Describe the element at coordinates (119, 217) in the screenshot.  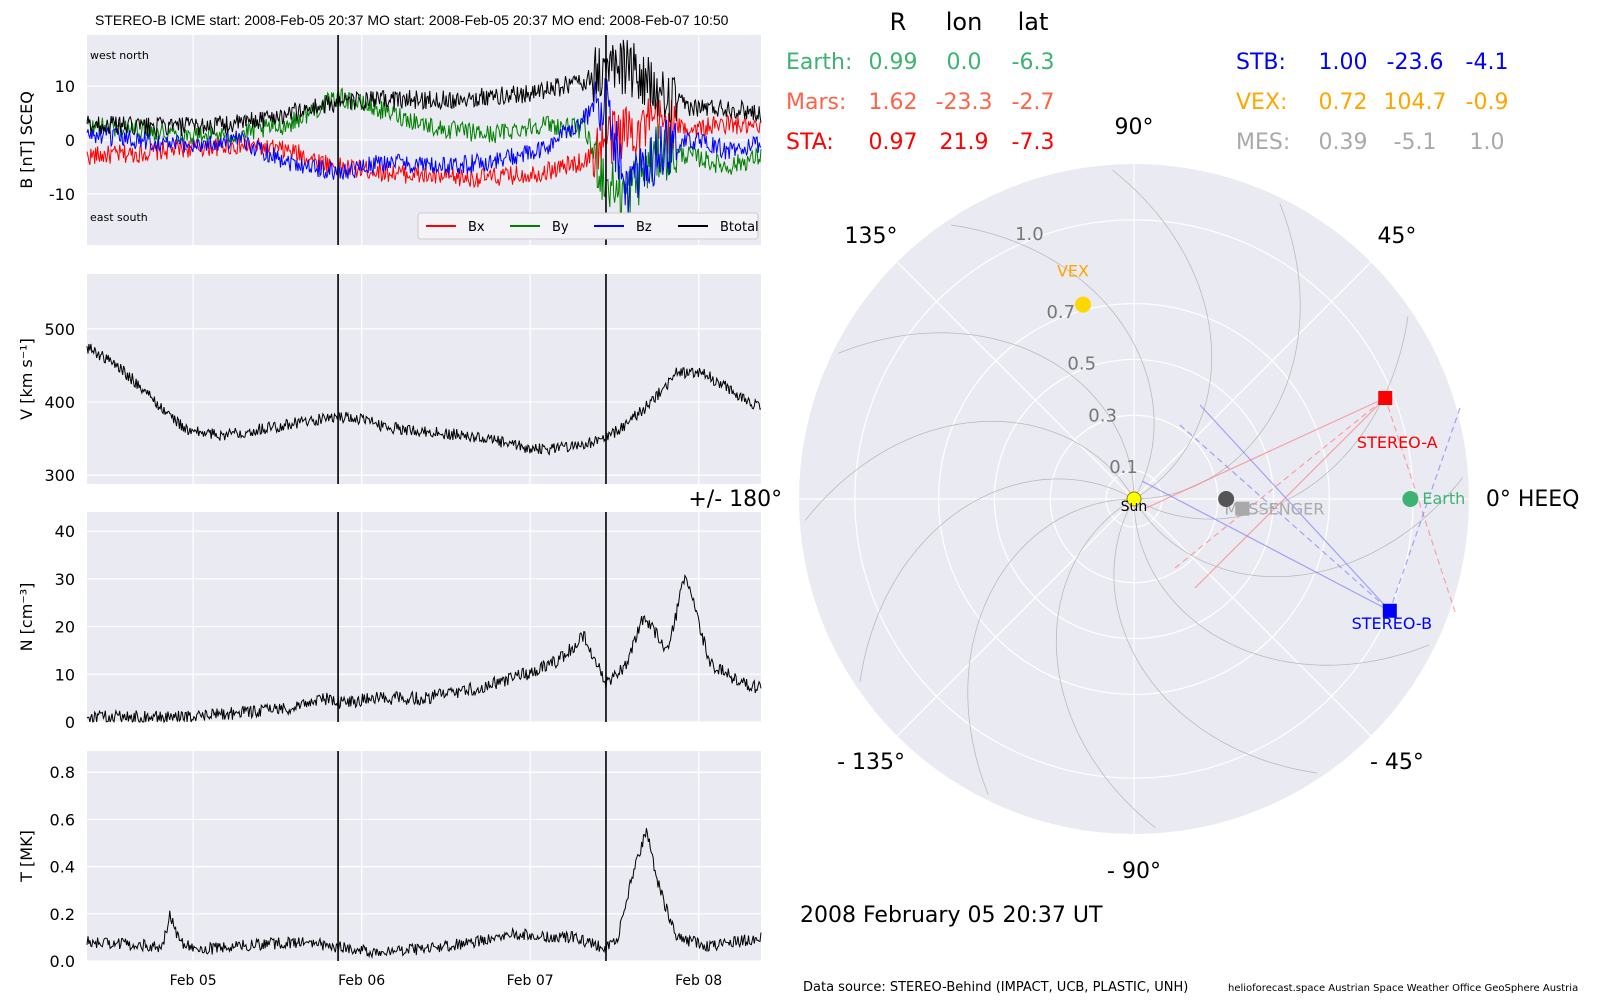
I see `annotation-bottom: east south` at that location.